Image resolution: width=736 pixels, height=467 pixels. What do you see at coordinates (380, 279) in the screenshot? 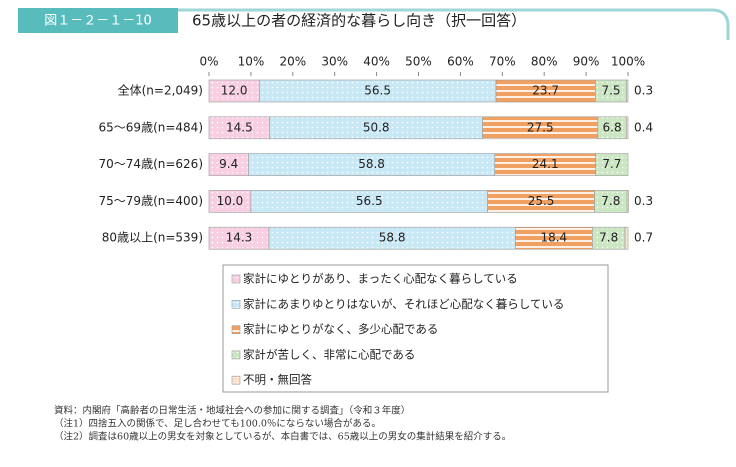
I see `legend-label: 家計にゆとりがあり、まったく心配なく暮らしている` at bounding box center [380, 279].